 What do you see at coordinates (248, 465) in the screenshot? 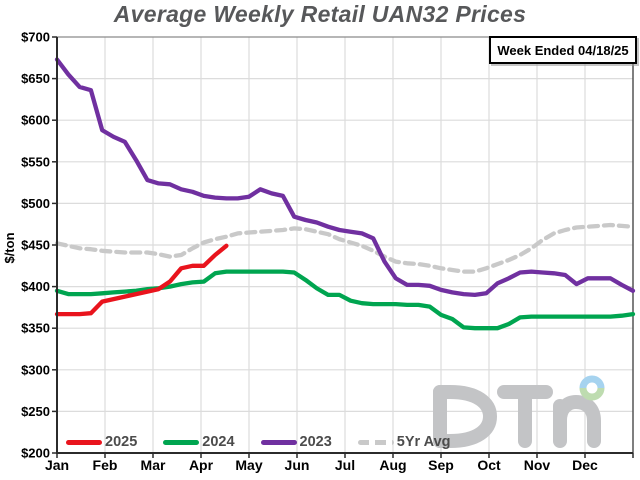
I see `x-tick-label: May` at bounding box center [248, 465].